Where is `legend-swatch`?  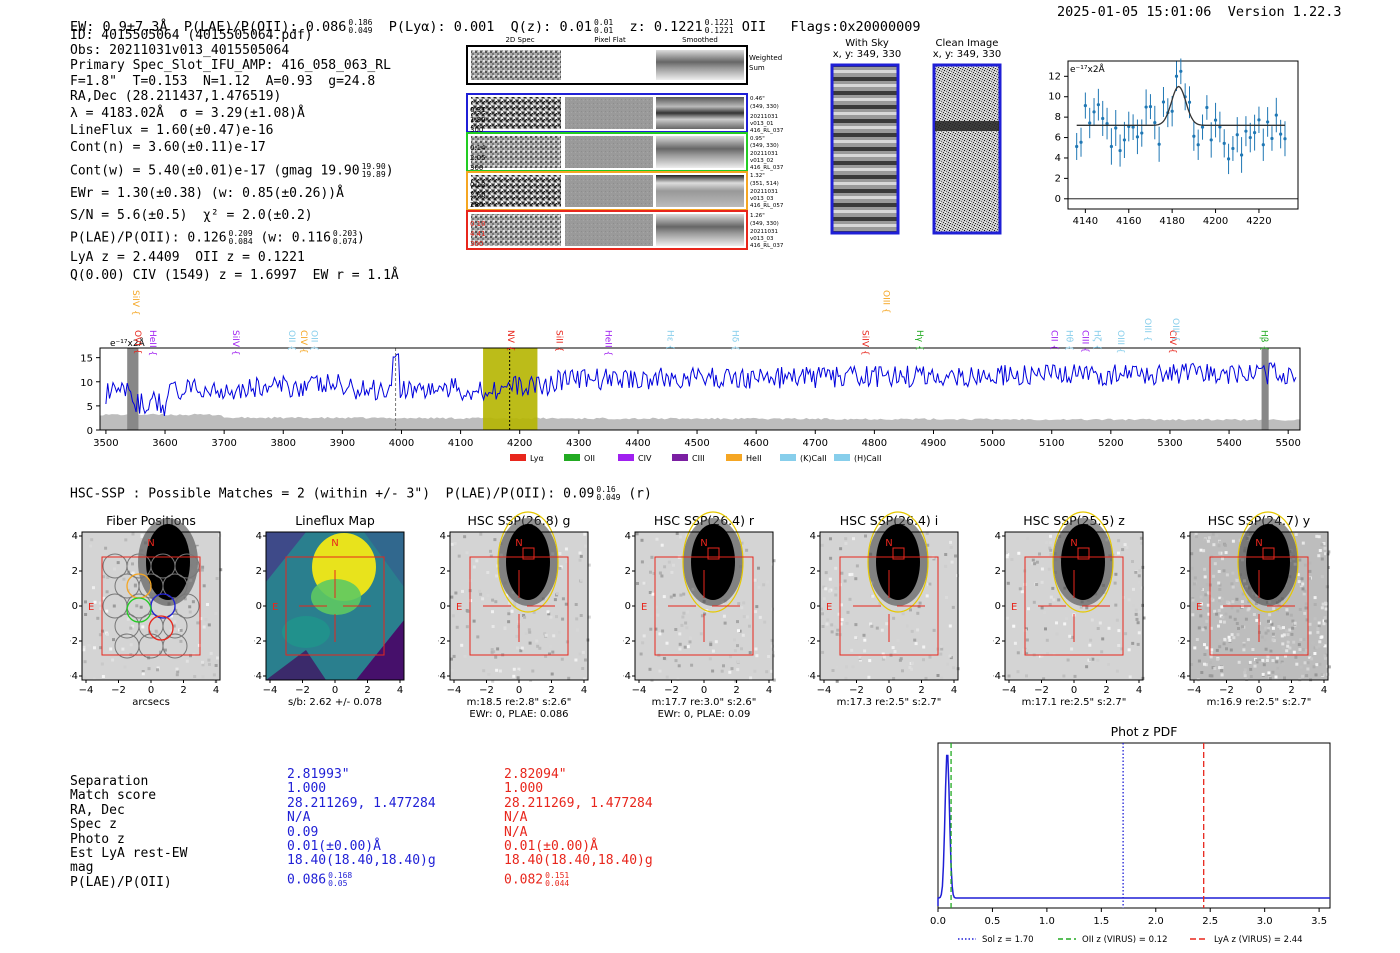
legend-swatch is located at coordinates (572, 457).